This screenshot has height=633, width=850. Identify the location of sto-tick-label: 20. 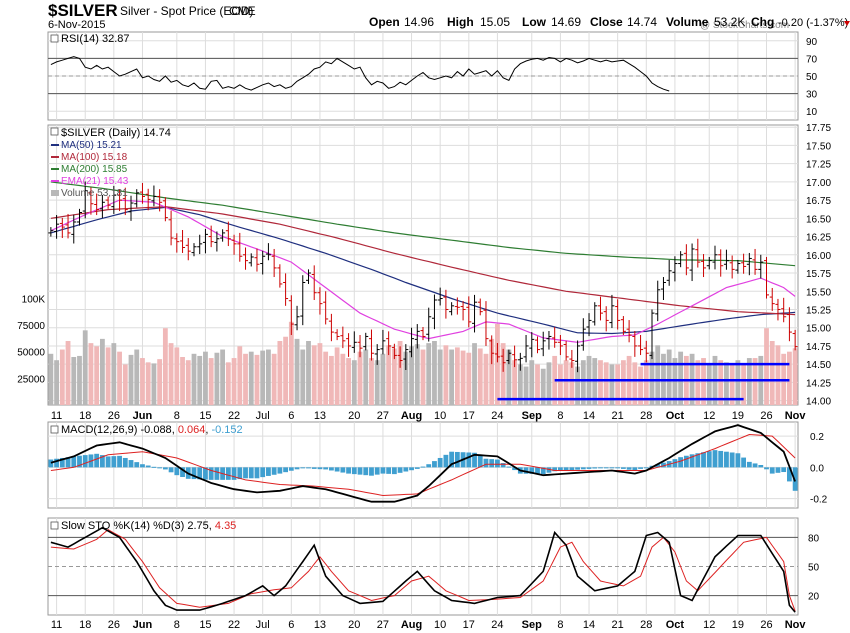
(814, 597).